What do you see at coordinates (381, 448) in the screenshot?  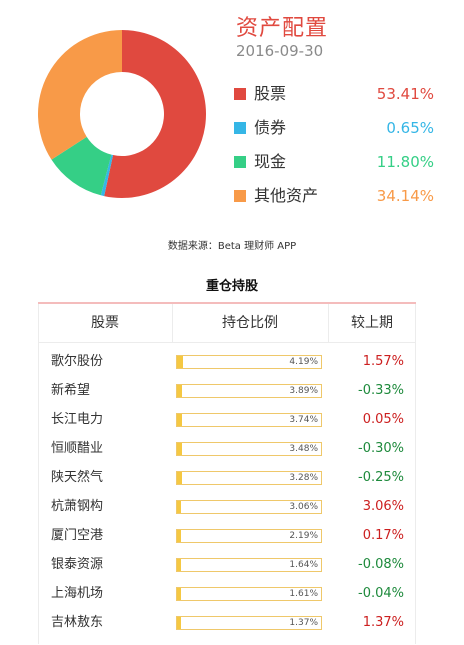 I see `change-value: -0.30%` at bounding box center [381, 448].